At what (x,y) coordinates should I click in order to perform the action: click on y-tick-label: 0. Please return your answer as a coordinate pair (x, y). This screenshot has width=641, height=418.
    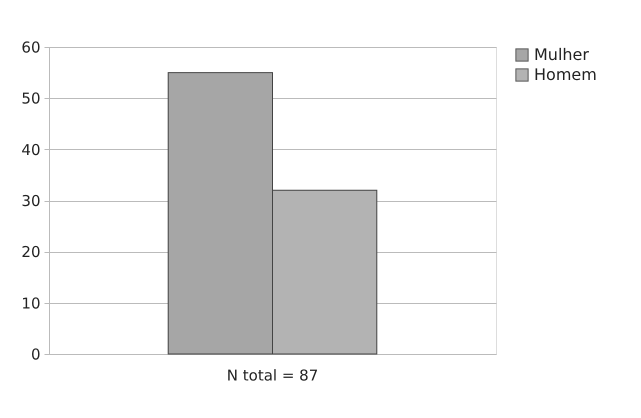
    Looking at the image, I should click on (35, 355).